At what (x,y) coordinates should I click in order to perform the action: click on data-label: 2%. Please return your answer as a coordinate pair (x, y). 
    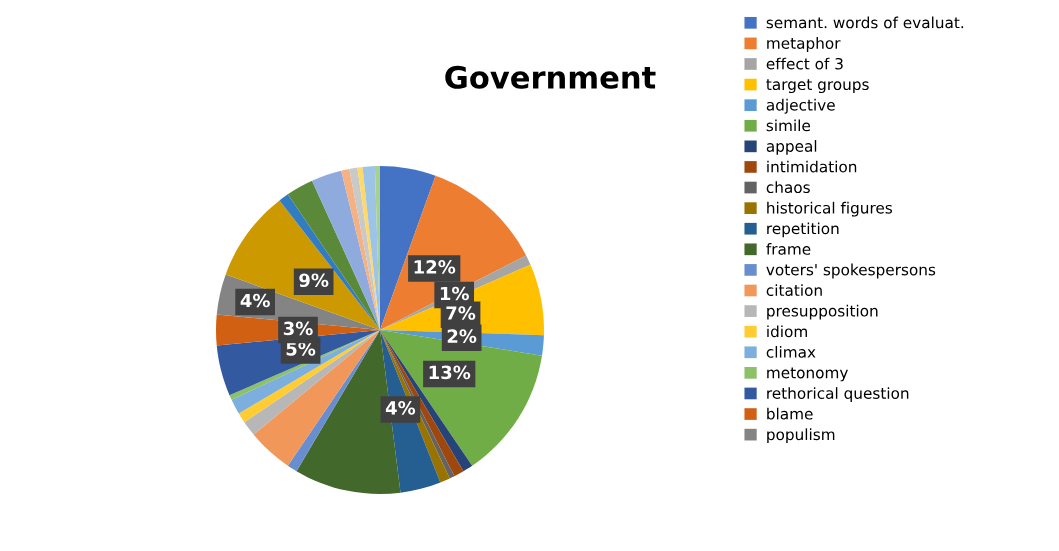
    Looking at the image, I should click on (462, 336).